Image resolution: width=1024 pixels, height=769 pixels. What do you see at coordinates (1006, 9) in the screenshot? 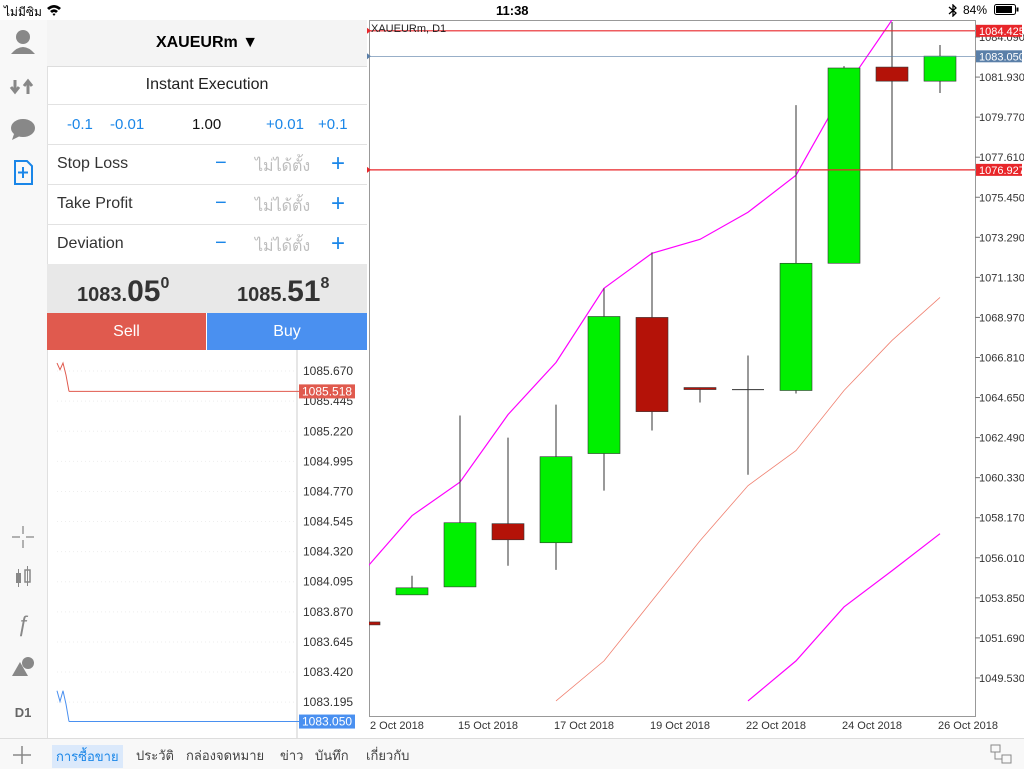
I see `battery-icon` at bounding box center [1006, 9].